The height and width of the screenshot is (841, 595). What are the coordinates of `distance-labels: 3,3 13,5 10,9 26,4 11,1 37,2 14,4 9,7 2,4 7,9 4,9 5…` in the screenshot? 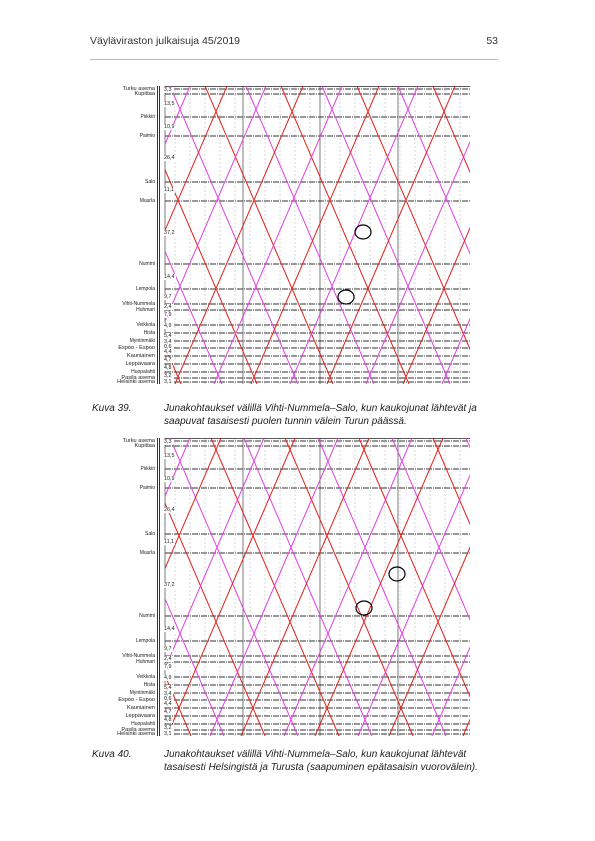 It's located at (173, 587).